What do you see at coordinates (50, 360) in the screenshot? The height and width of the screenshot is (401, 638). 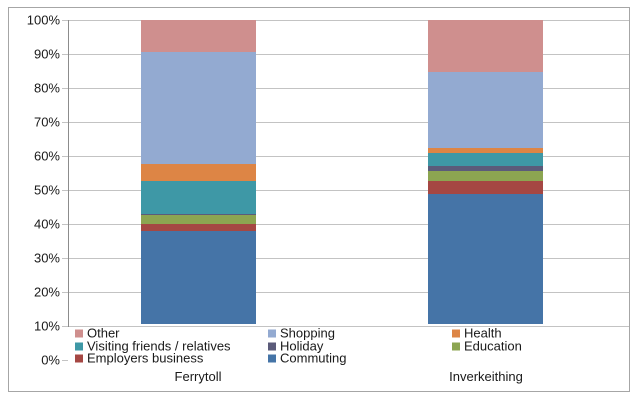 I see `y-axis-tick-label: 0%` at bounding box center [50, 360].